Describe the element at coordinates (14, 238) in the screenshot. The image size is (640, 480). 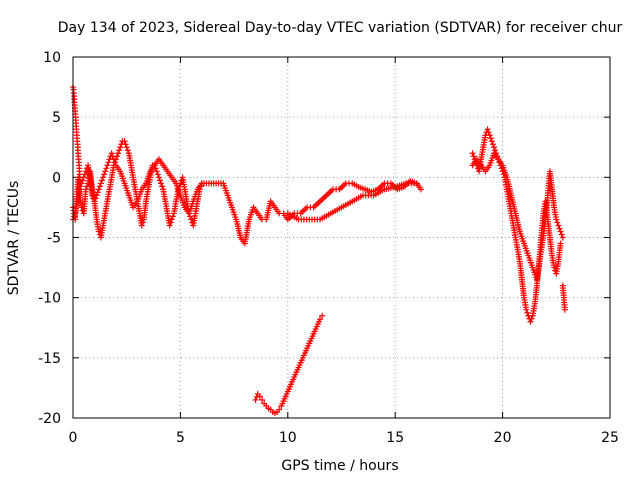
I see `y-axis-label: SDTVAR / TECUs` at that location.